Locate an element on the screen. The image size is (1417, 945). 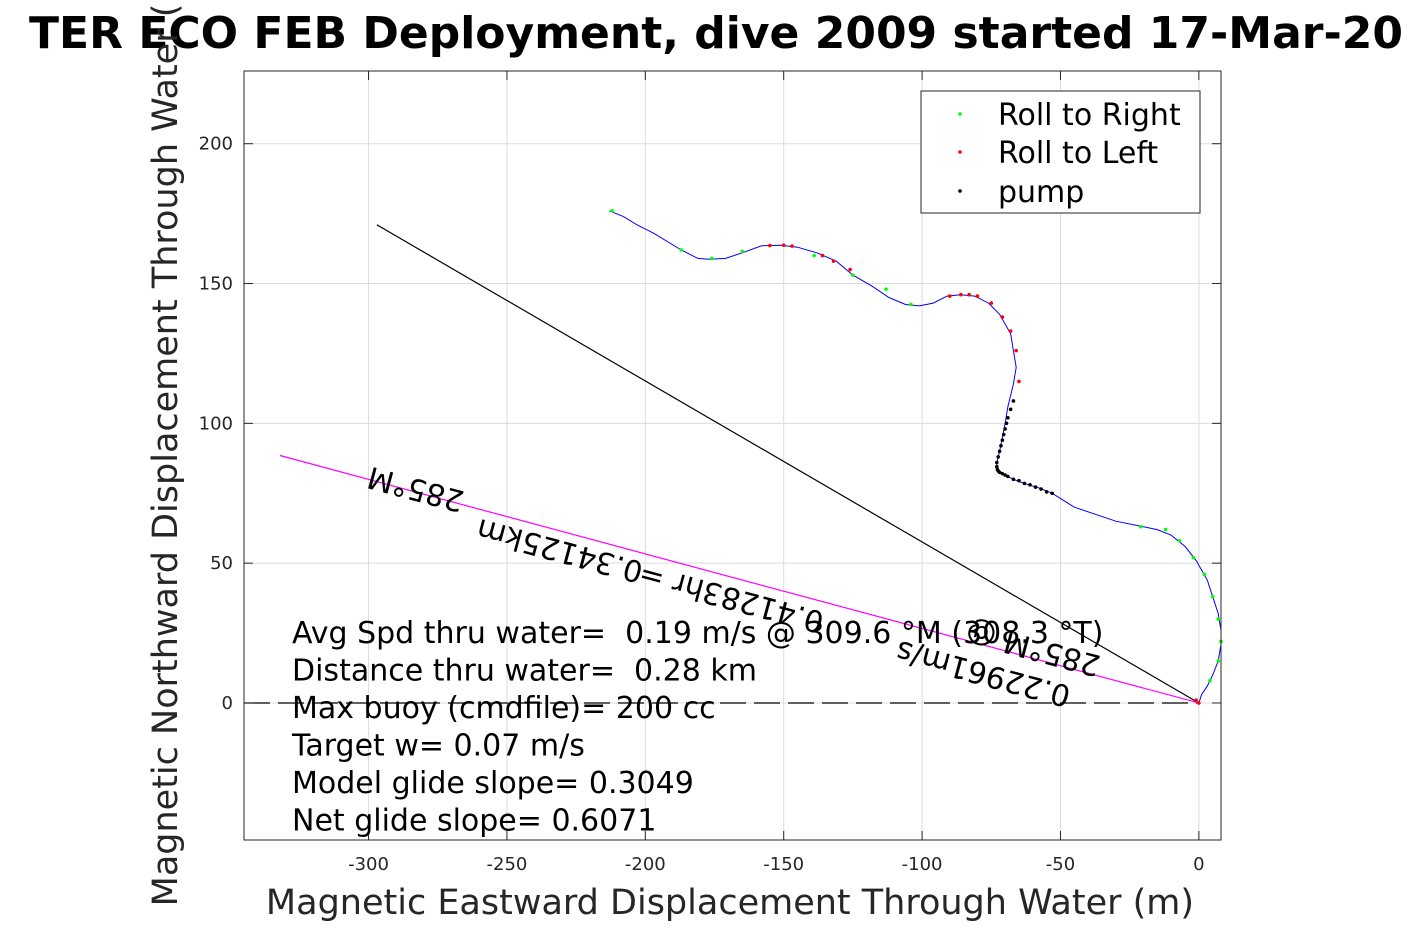
legend-box is located at coordinates (1060, 152).